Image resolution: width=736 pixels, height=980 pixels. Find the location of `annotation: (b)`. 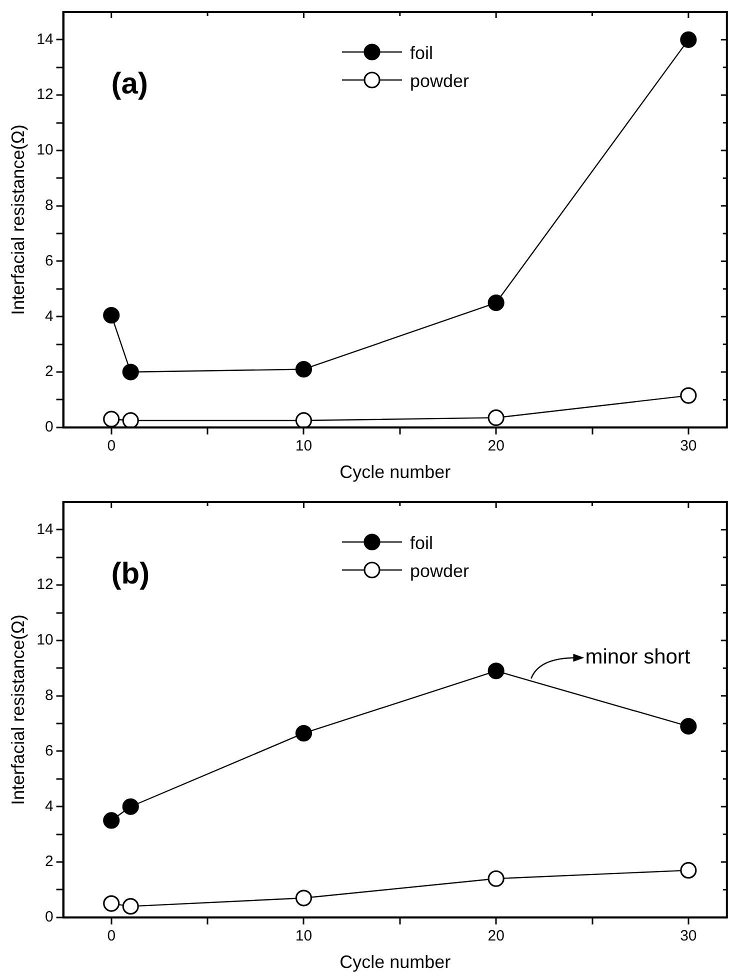

annotation: (b) is located at coordinates (130, 573).